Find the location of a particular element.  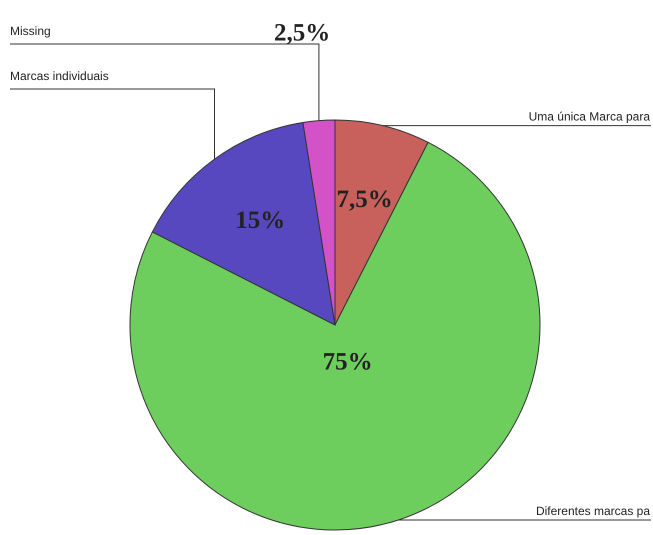

slice-label: Missing is located at coordinates (30, 31).